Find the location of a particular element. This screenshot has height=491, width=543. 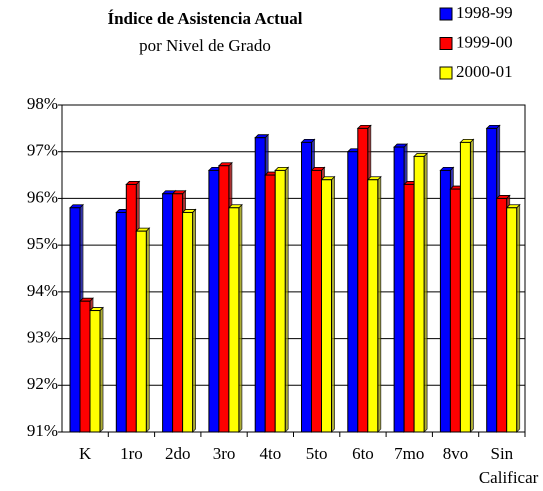

y-tick-label: 93% is located at coordinates (42, 336).